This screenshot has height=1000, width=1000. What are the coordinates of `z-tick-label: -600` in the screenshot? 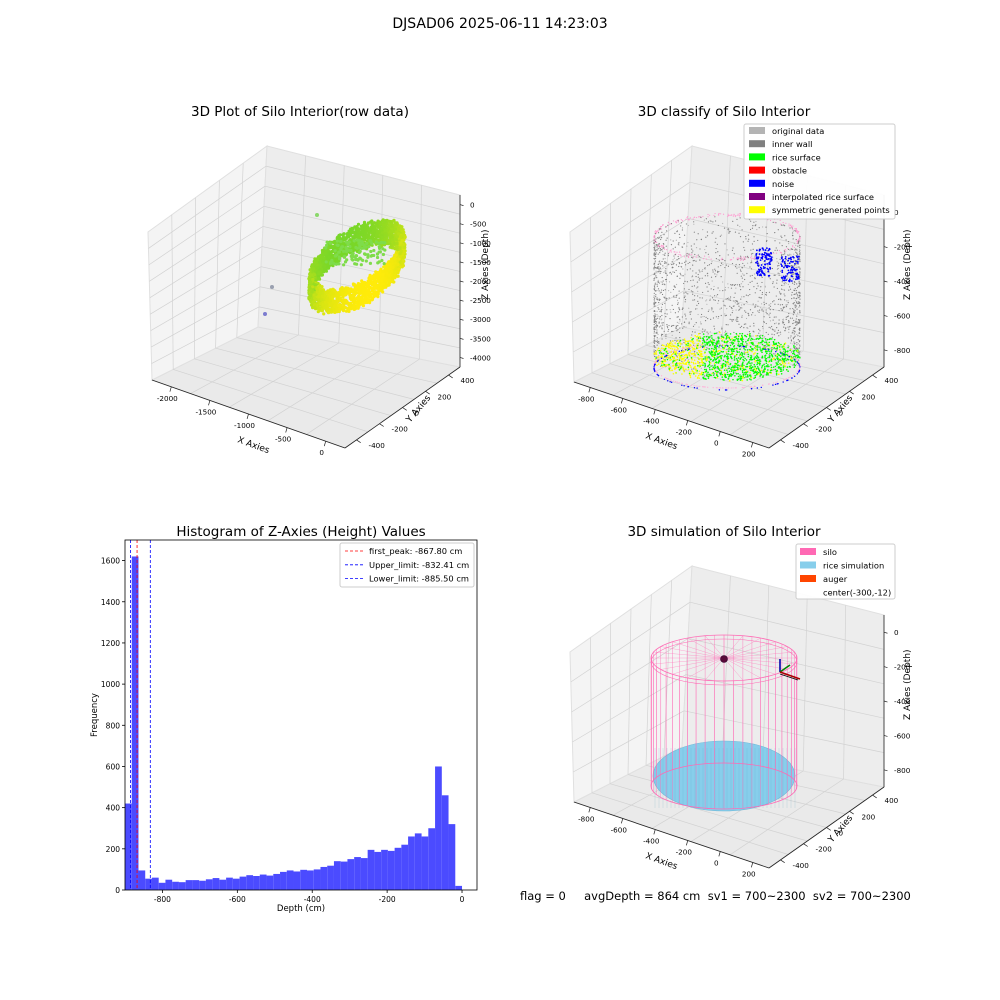 It's located at (902, 315).